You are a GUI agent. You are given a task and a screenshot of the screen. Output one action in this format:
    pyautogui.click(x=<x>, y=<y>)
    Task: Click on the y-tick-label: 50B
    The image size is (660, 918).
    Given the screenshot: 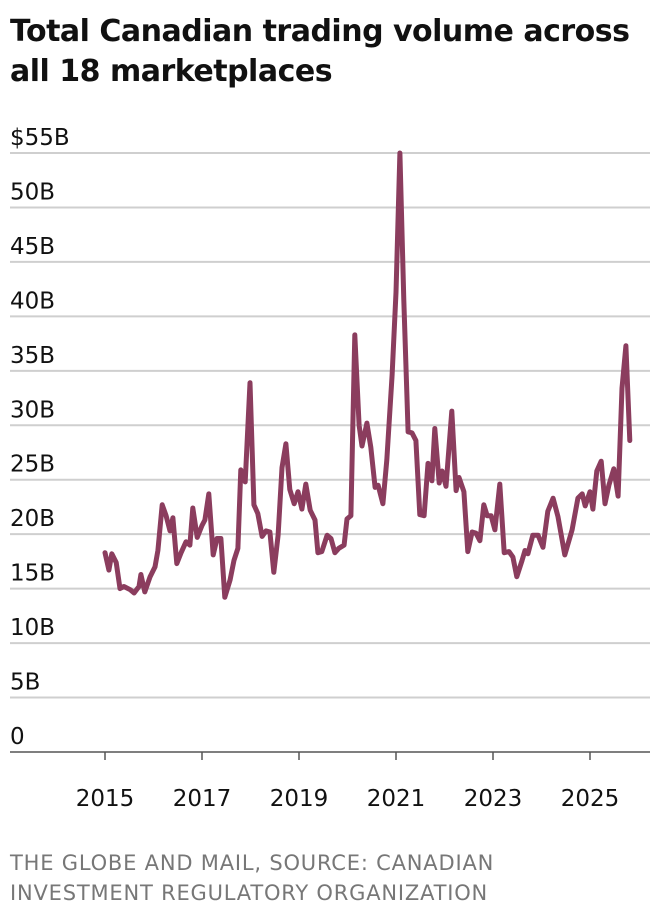 What is the action you would take?
    pyautogui.click(x=32, y=192)
    